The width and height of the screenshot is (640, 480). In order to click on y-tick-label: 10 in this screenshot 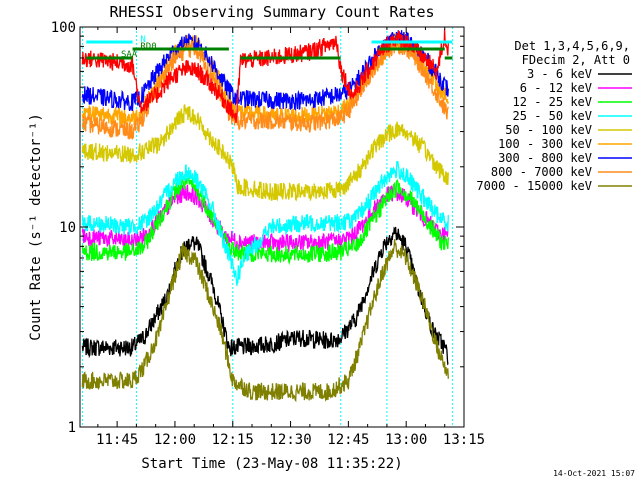, I will do `click(67, 228)`.